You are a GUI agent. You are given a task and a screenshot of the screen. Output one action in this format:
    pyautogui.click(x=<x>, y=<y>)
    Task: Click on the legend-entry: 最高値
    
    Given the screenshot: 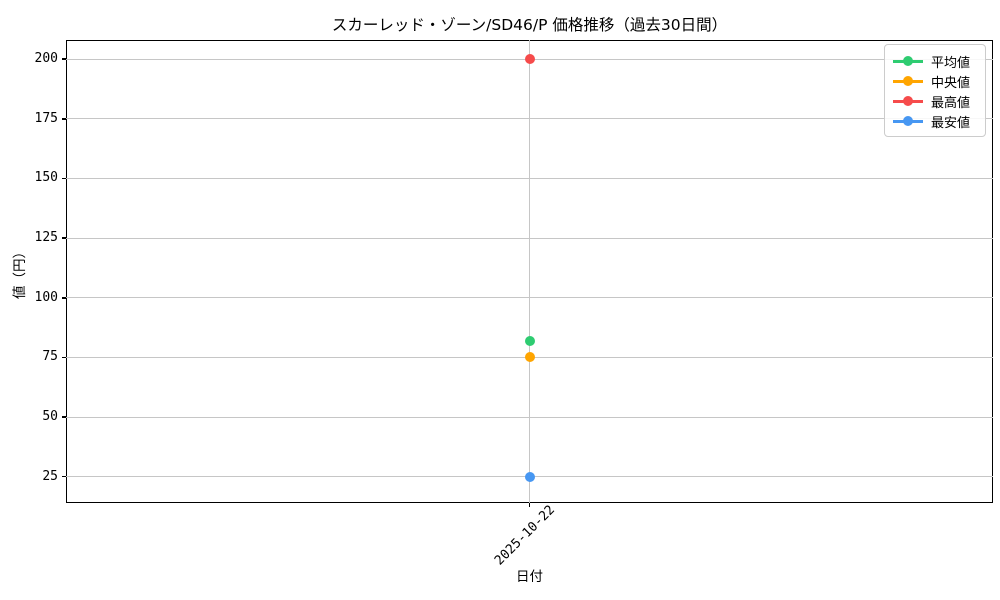 What is the action you would take?
    pyautogui.click(x=935, y=101)
    